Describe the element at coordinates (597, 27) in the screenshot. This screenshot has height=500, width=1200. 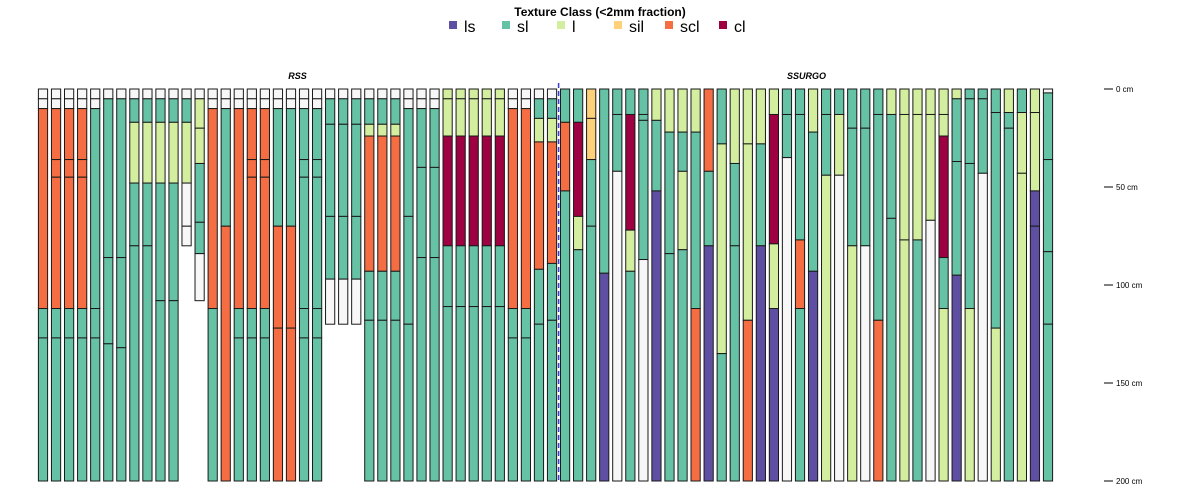
I see `legend: ls sl l sil scl cl` at that location.